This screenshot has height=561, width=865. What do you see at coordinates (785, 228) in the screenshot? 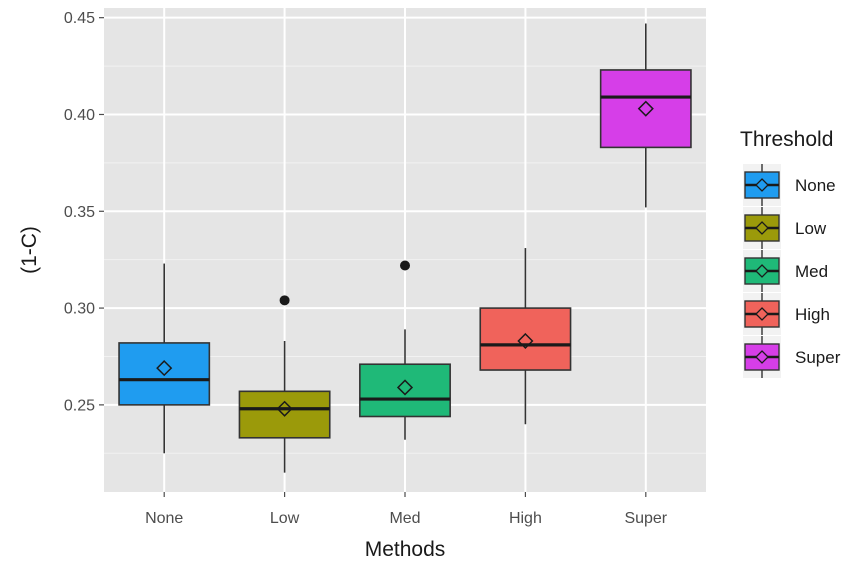
I see `legend-item-low: Low` at bounding box center [785, 228].